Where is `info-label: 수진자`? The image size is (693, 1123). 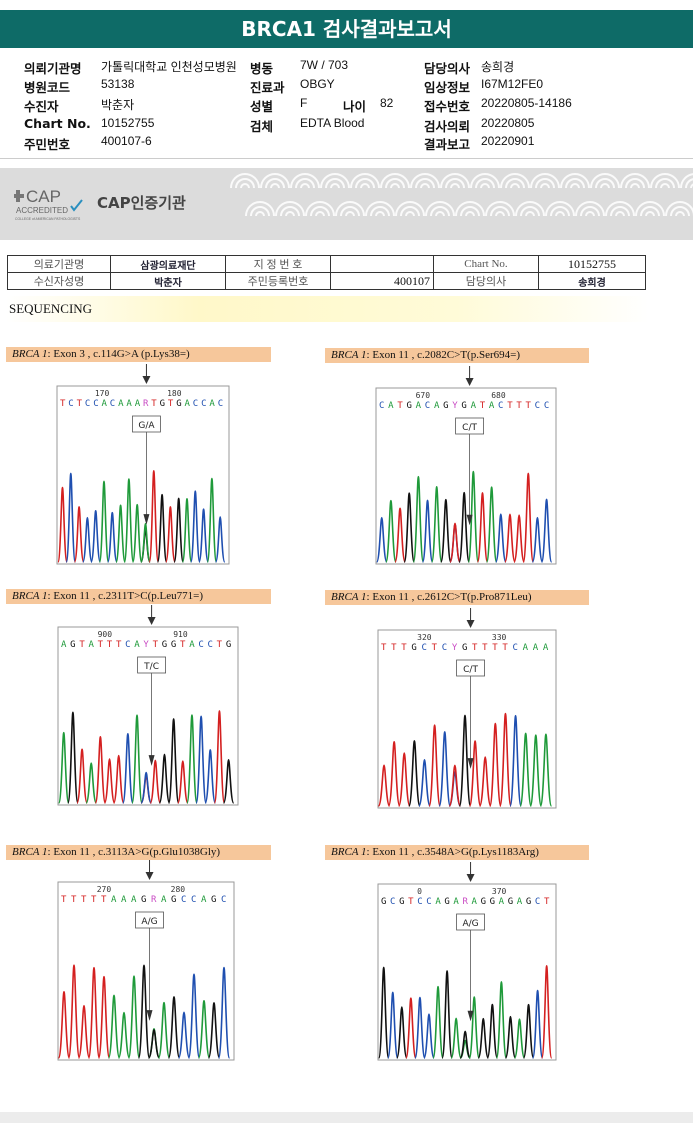 info-label: 수진자 is located at coordinates (41, 106).